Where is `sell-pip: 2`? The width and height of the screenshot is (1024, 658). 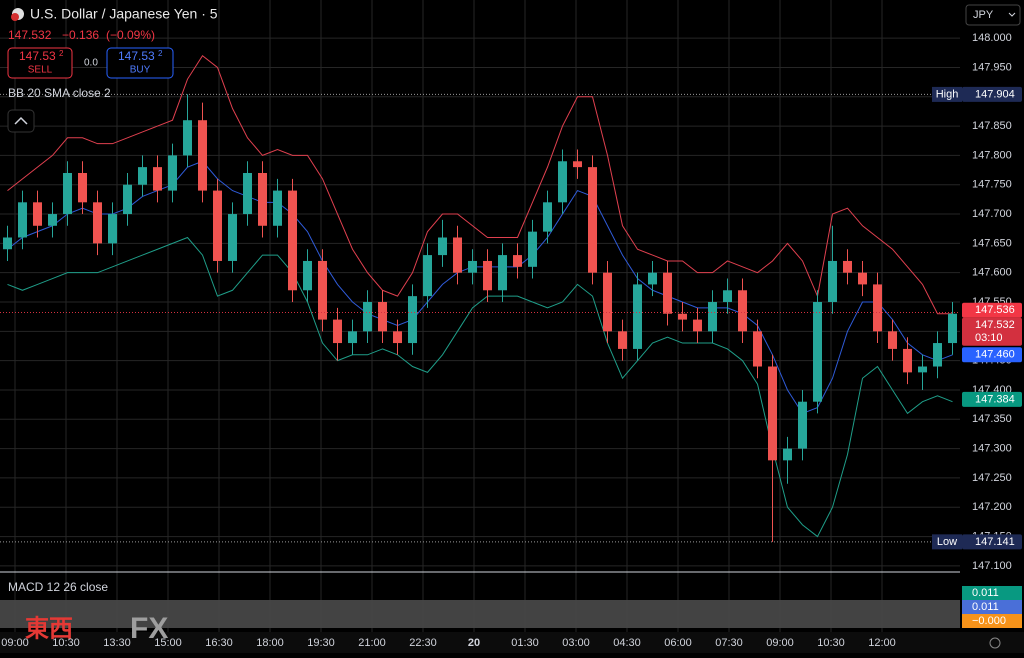
sell-pip: 2 is located at coordinates (61, 53).